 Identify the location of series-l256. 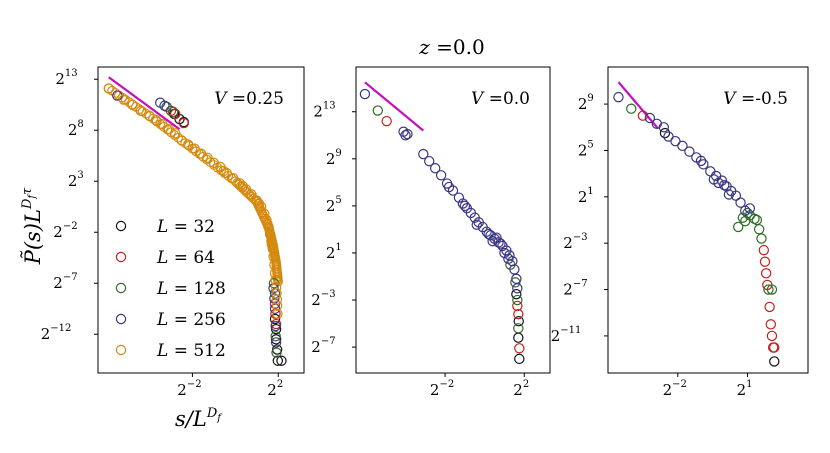
(684, 153).